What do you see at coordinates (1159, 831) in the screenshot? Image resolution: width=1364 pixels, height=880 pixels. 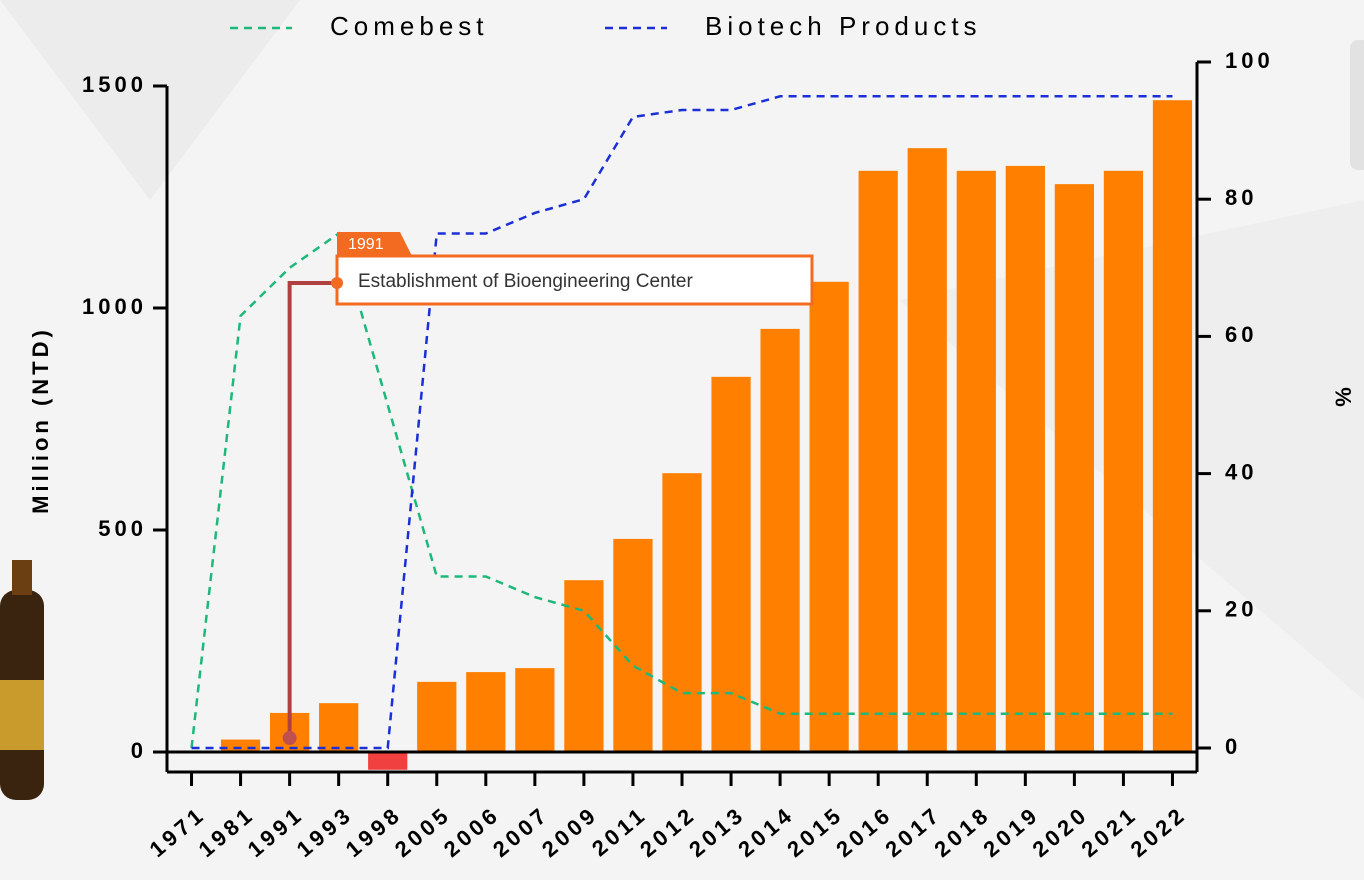 I see `x-tick-label: 2022` at bounding box center [1159, 831].